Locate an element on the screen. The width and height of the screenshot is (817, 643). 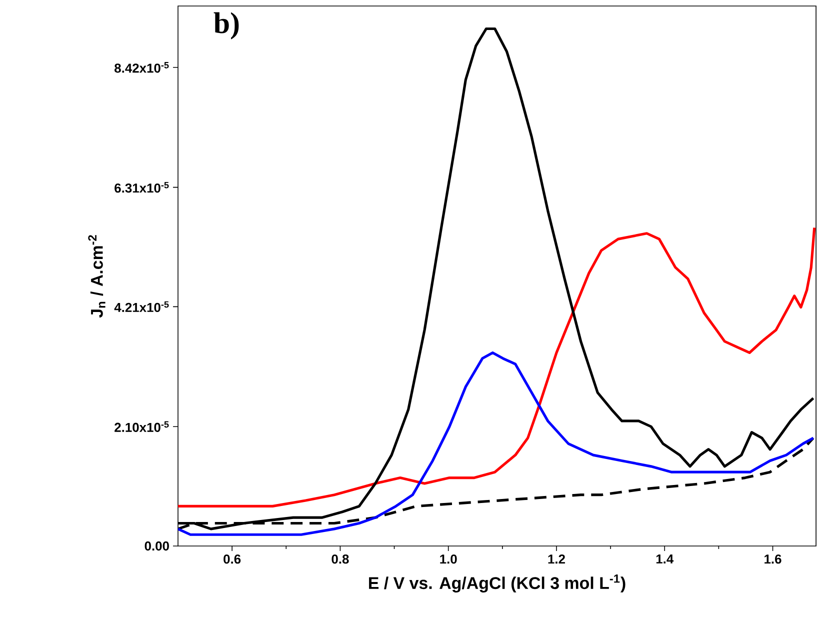
annotation: b) is located at coordinates (226, 26).